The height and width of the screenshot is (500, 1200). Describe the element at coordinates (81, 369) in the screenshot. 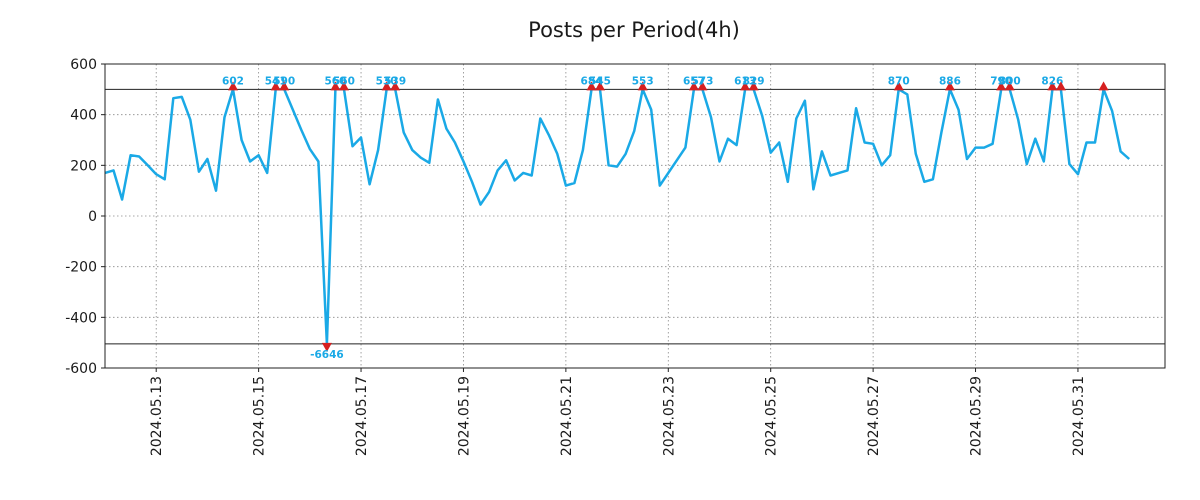

I see `y-tick-label: -600` at that location.